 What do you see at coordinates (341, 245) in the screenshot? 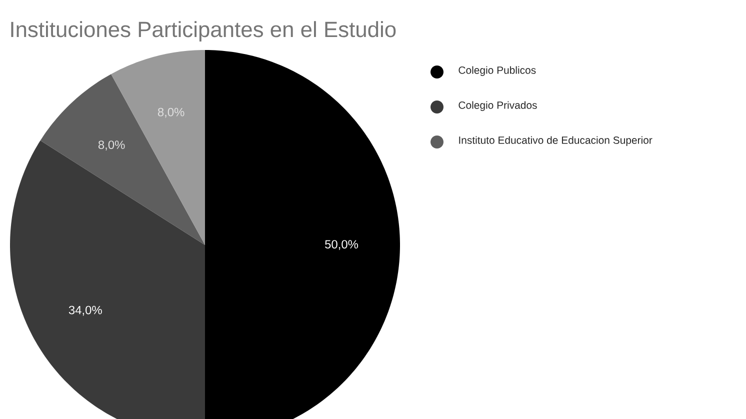
I see `data-label: 50,0%` at bounding box center [341, 245].